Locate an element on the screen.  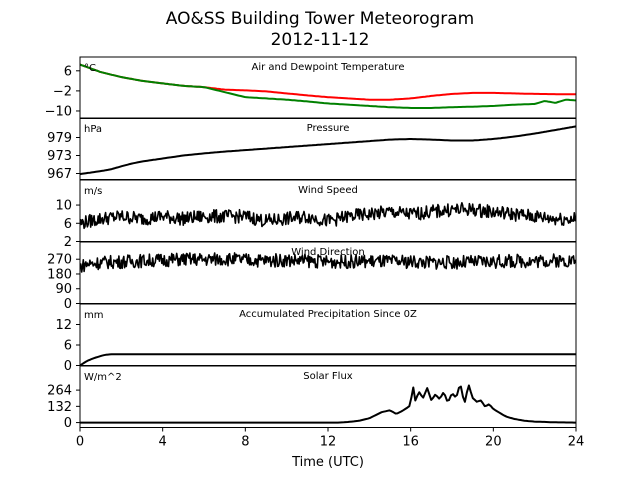
panel-title: Air and Dewpoint Temperature is located at coordinates (328, 67).